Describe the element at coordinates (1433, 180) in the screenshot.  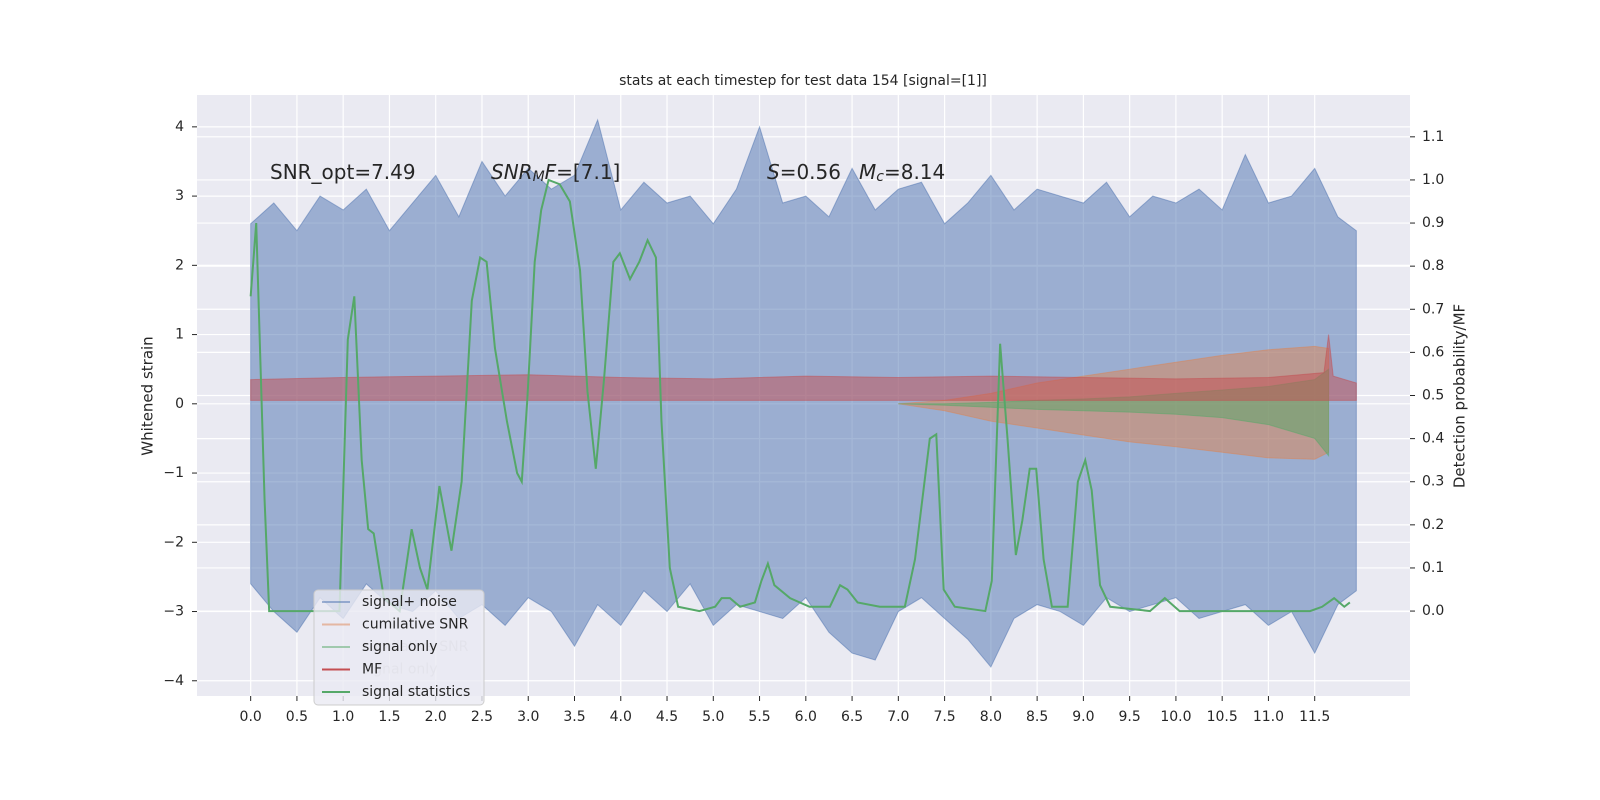
I see `y2-tick-label: 1.0` at that location.